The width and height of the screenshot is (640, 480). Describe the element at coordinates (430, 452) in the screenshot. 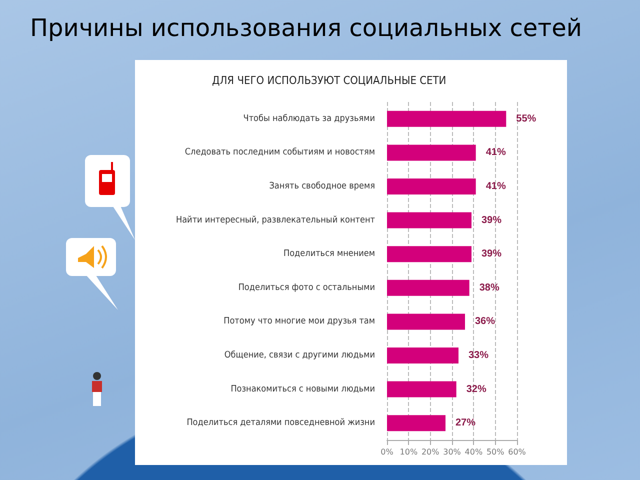

I see `x-tick-label: 20%` at that location.